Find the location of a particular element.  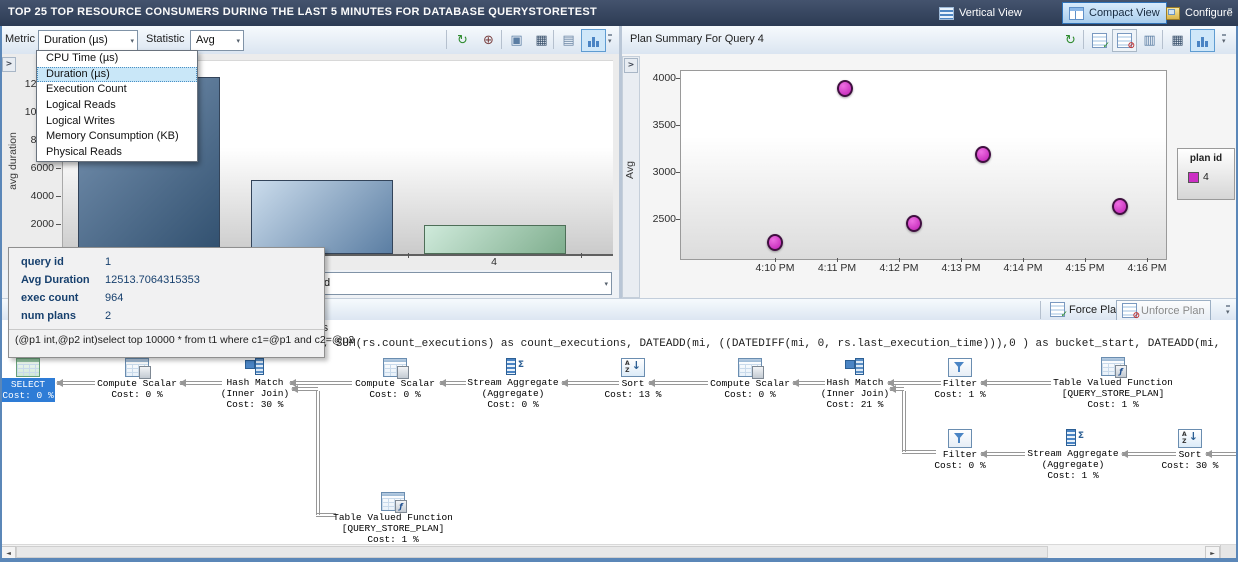

plan-node-compute-scalar-2: Compute Scalar Cost: 0 % is located at coordinates (395, 379).